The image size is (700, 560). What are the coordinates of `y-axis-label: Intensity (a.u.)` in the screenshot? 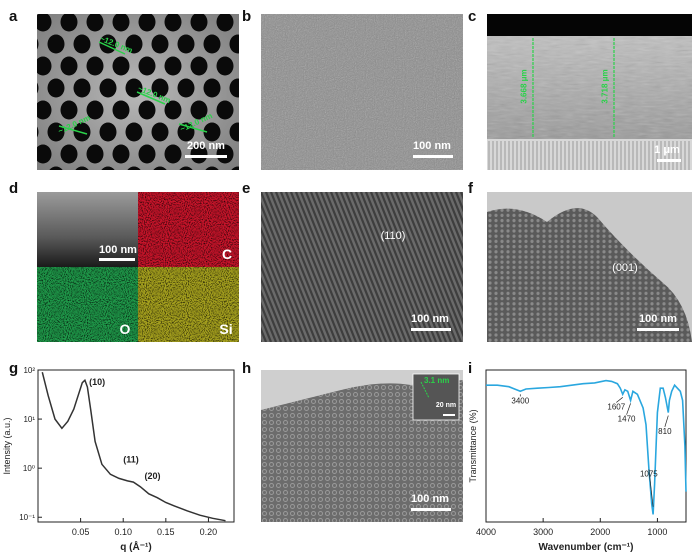 It's located at (7, 445).